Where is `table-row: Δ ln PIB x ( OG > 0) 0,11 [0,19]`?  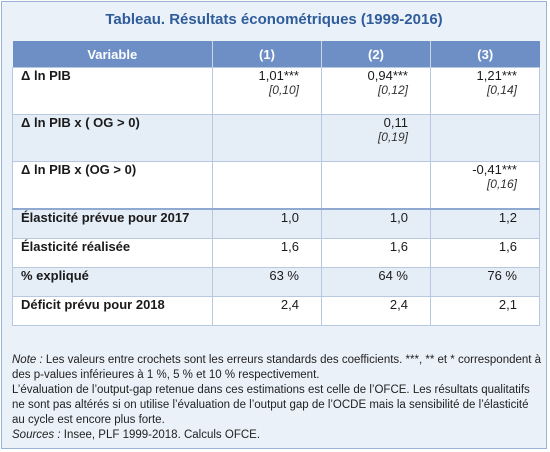
table-row: Δ ln PIB x ( OG > 0) 0,11 [0,19] is located at coordinates (276, 138).